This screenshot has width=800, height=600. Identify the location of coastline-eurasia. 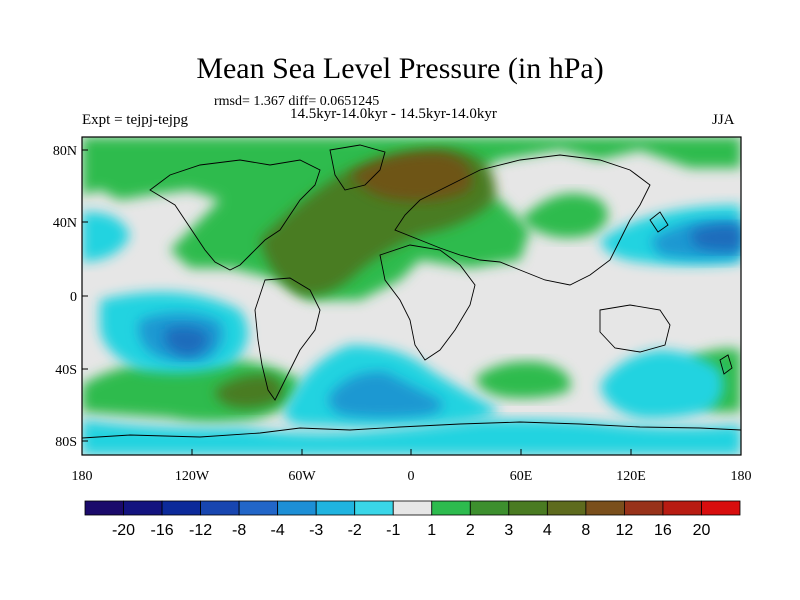
(522, 220).